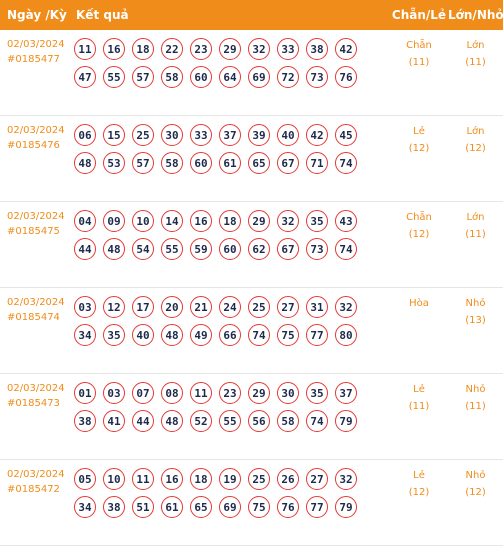 Image resolution: width=503 pixels, height=546 pixels. I want to click on draw-number: #0185476, so click(33, 145).